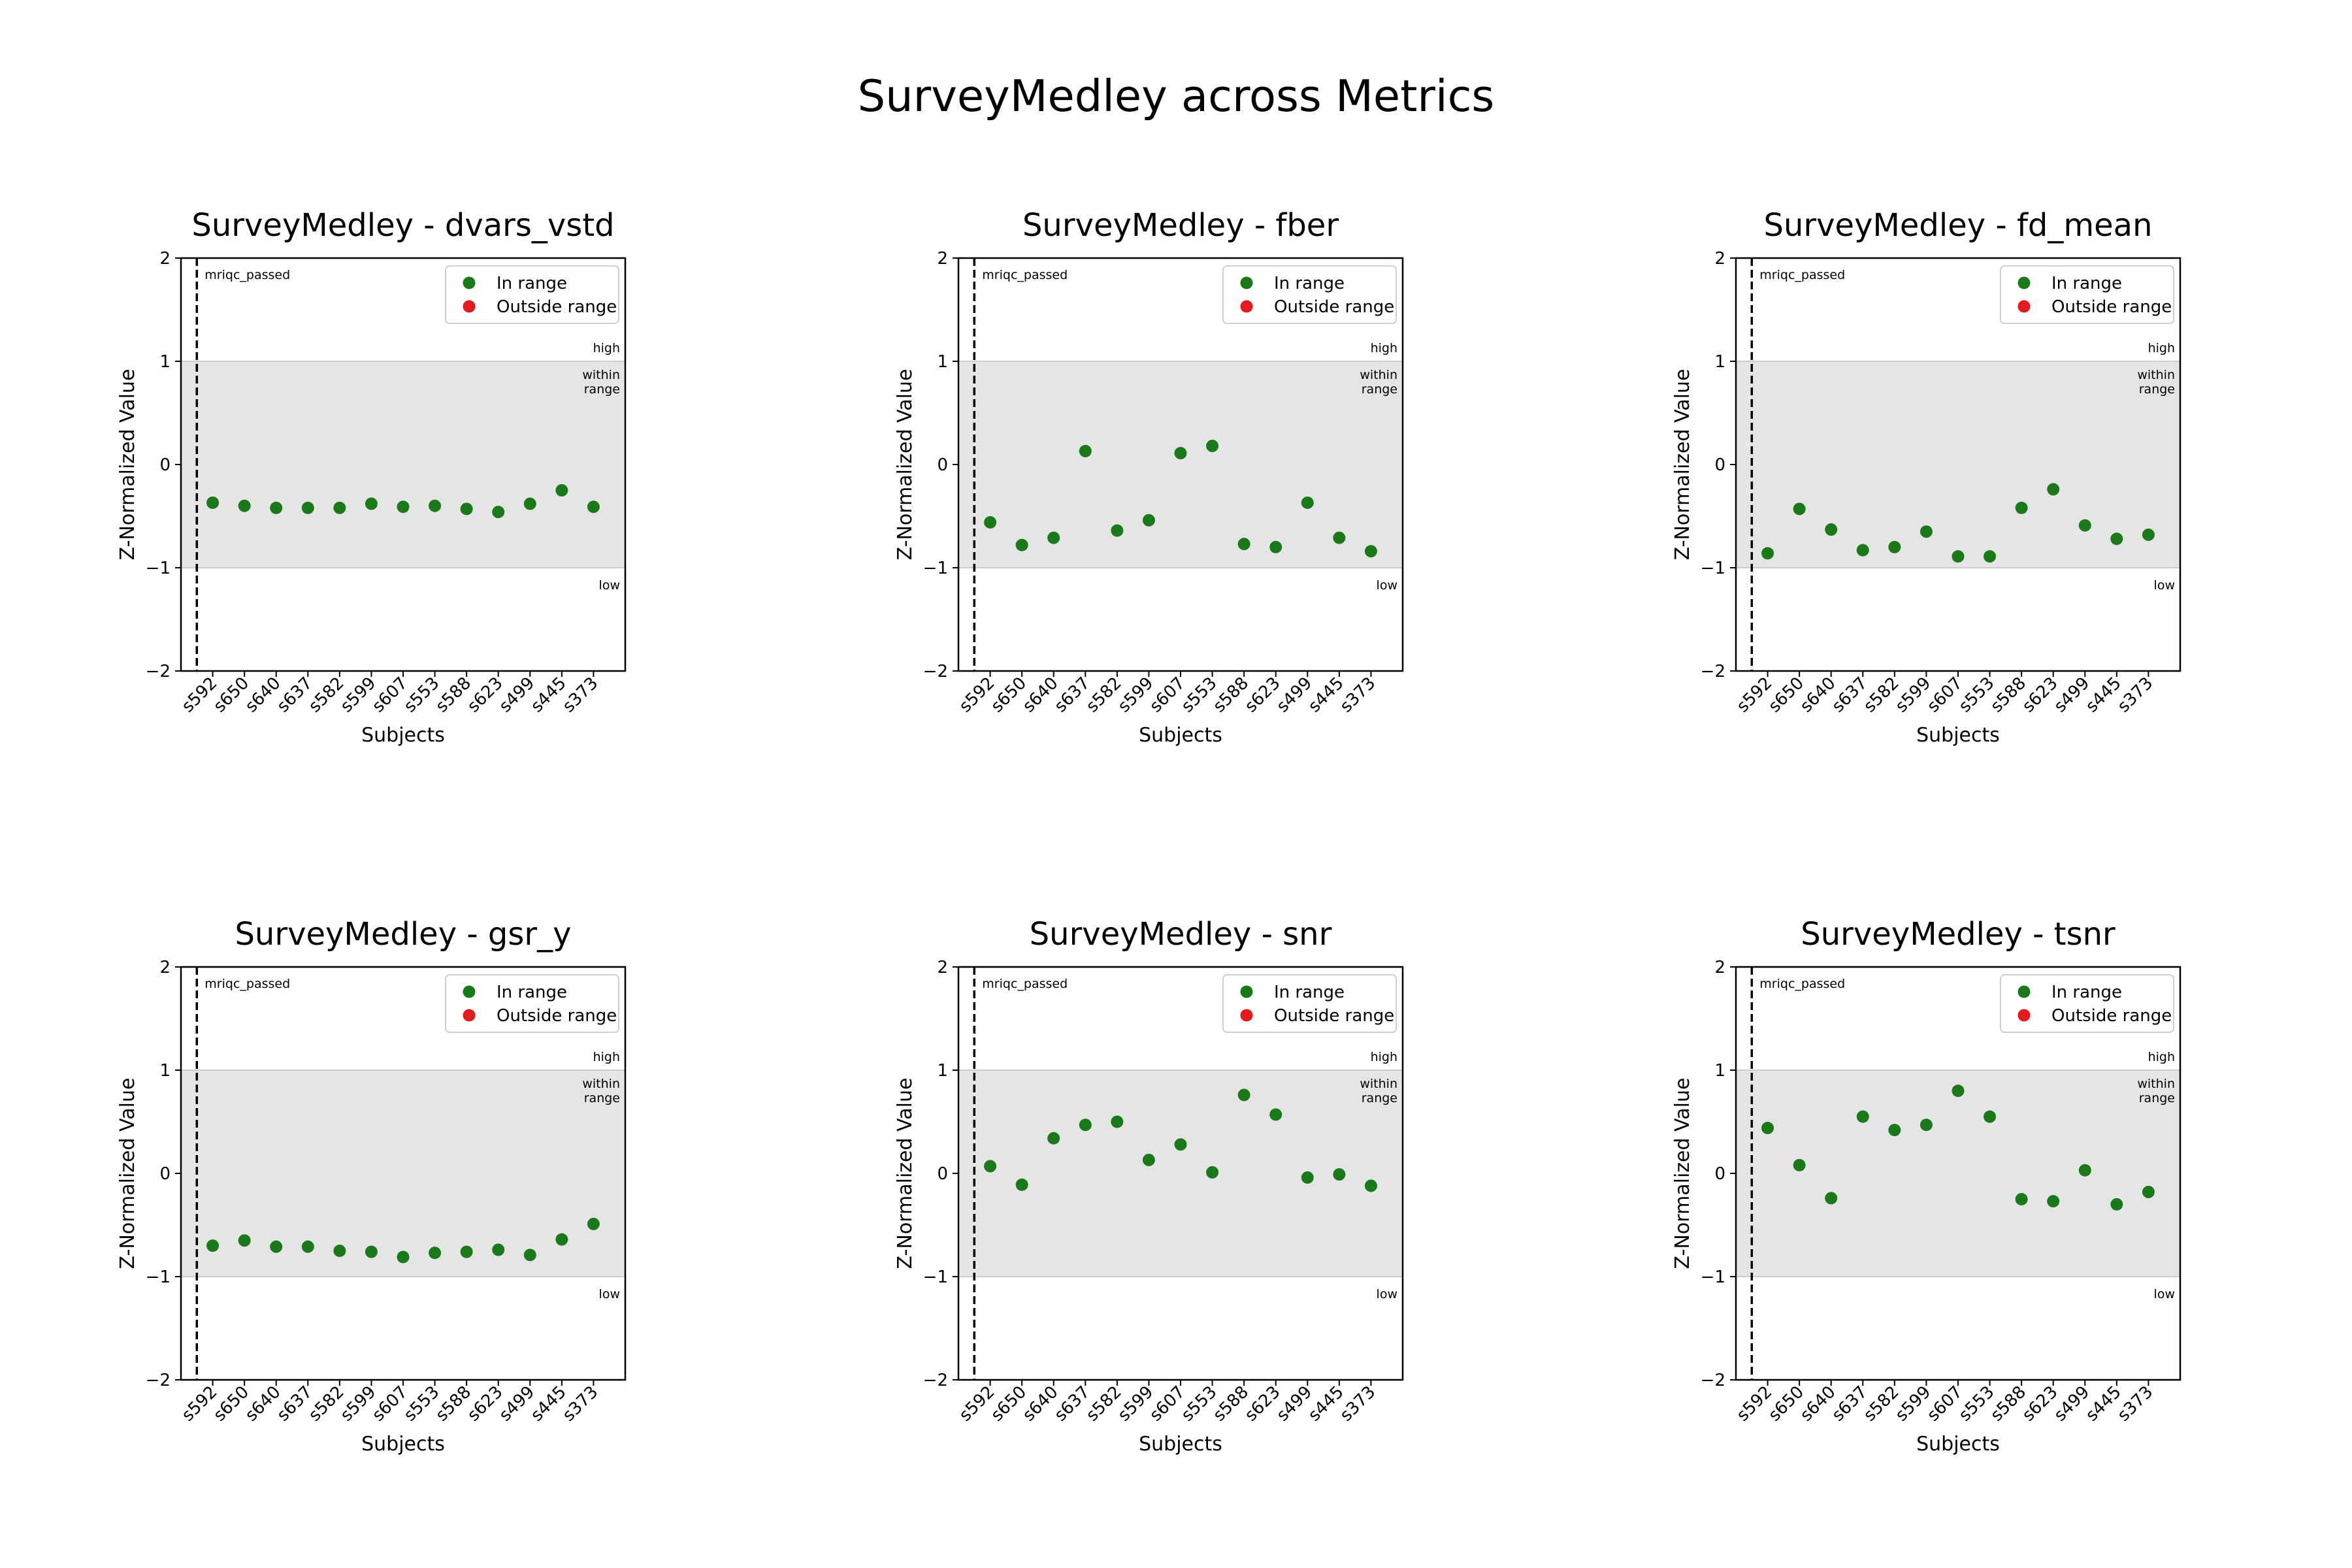  I want to click on x-tick-label: s650, so click(231, 1404).